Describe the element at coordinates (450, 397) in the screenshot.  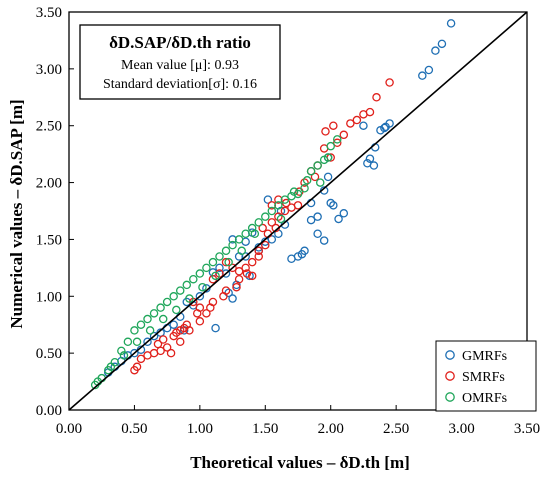
I see `legend-marker-omrfs` at that location.